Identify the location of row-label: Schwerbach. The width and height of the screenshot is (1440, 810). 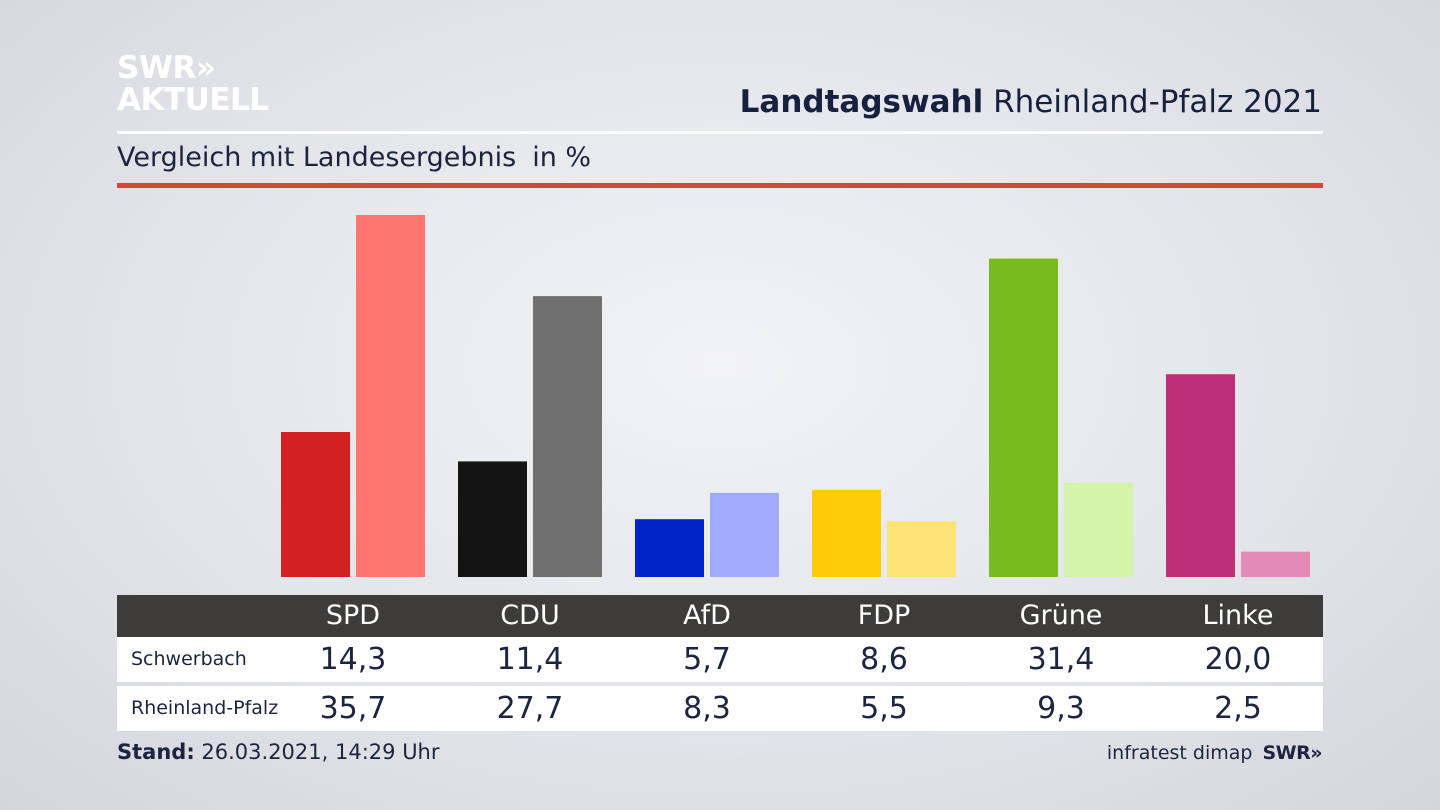
(189, 659).